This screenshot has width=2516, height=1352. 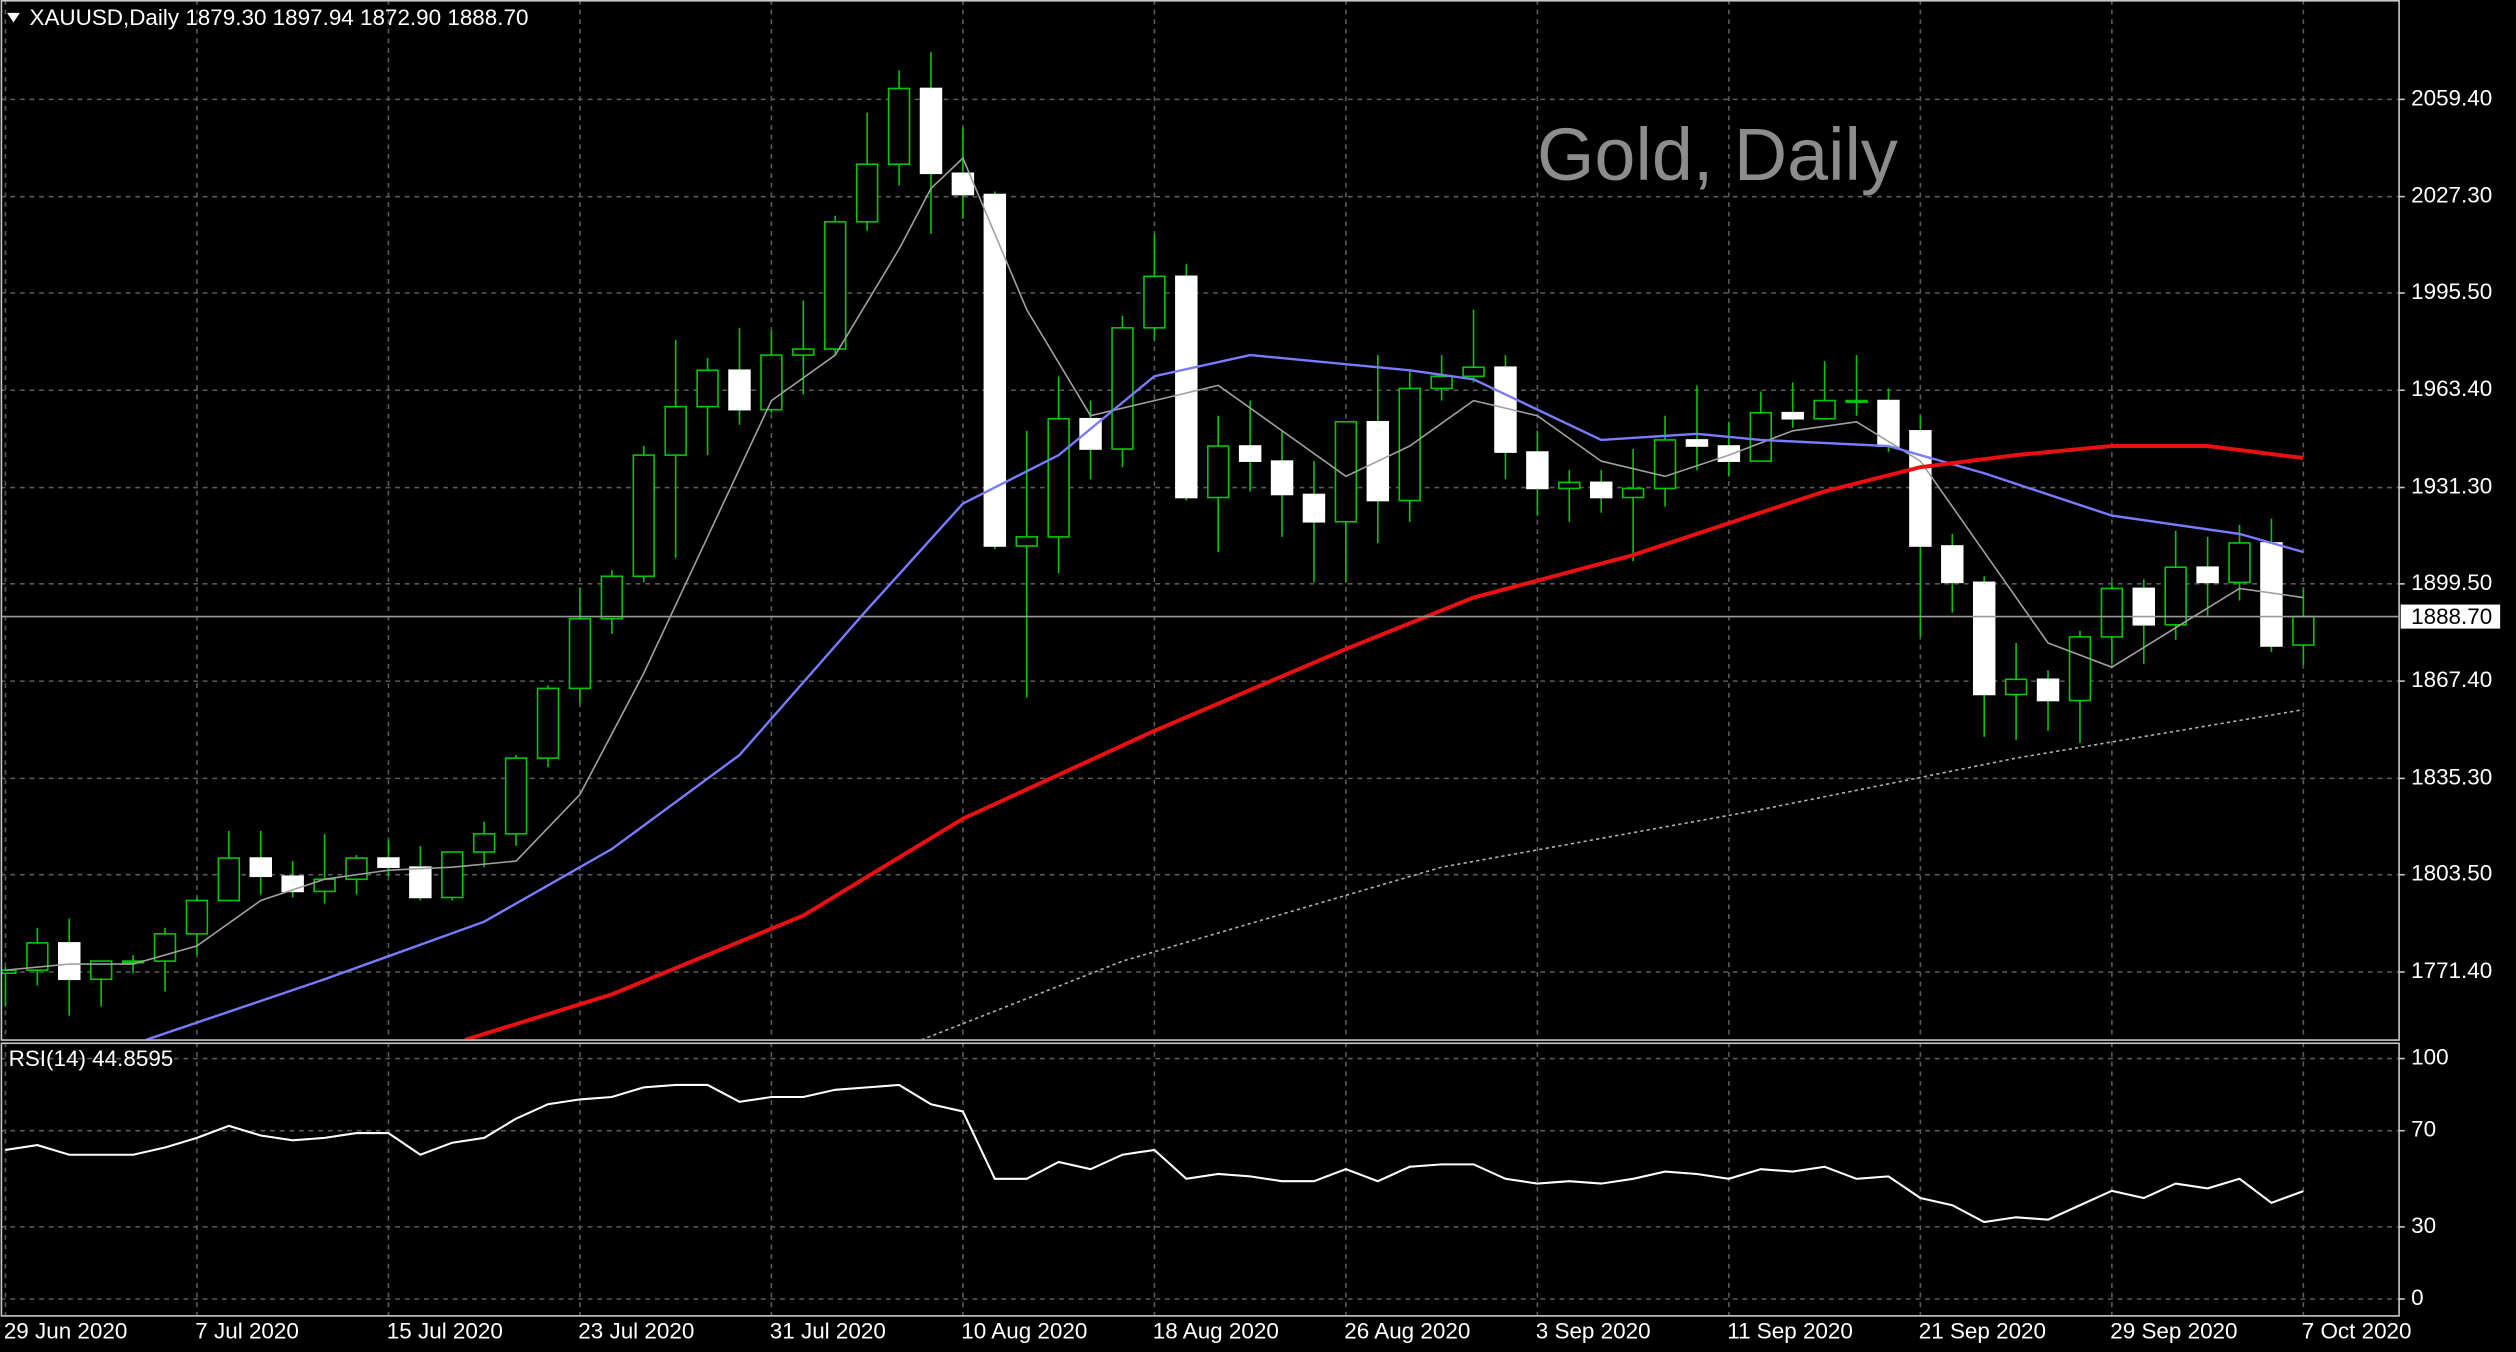 What do you see at coordinates (2451, 873) in the screenshot?
I see `y-tick-label: 1803.50` at bounding box center [2451, 873].